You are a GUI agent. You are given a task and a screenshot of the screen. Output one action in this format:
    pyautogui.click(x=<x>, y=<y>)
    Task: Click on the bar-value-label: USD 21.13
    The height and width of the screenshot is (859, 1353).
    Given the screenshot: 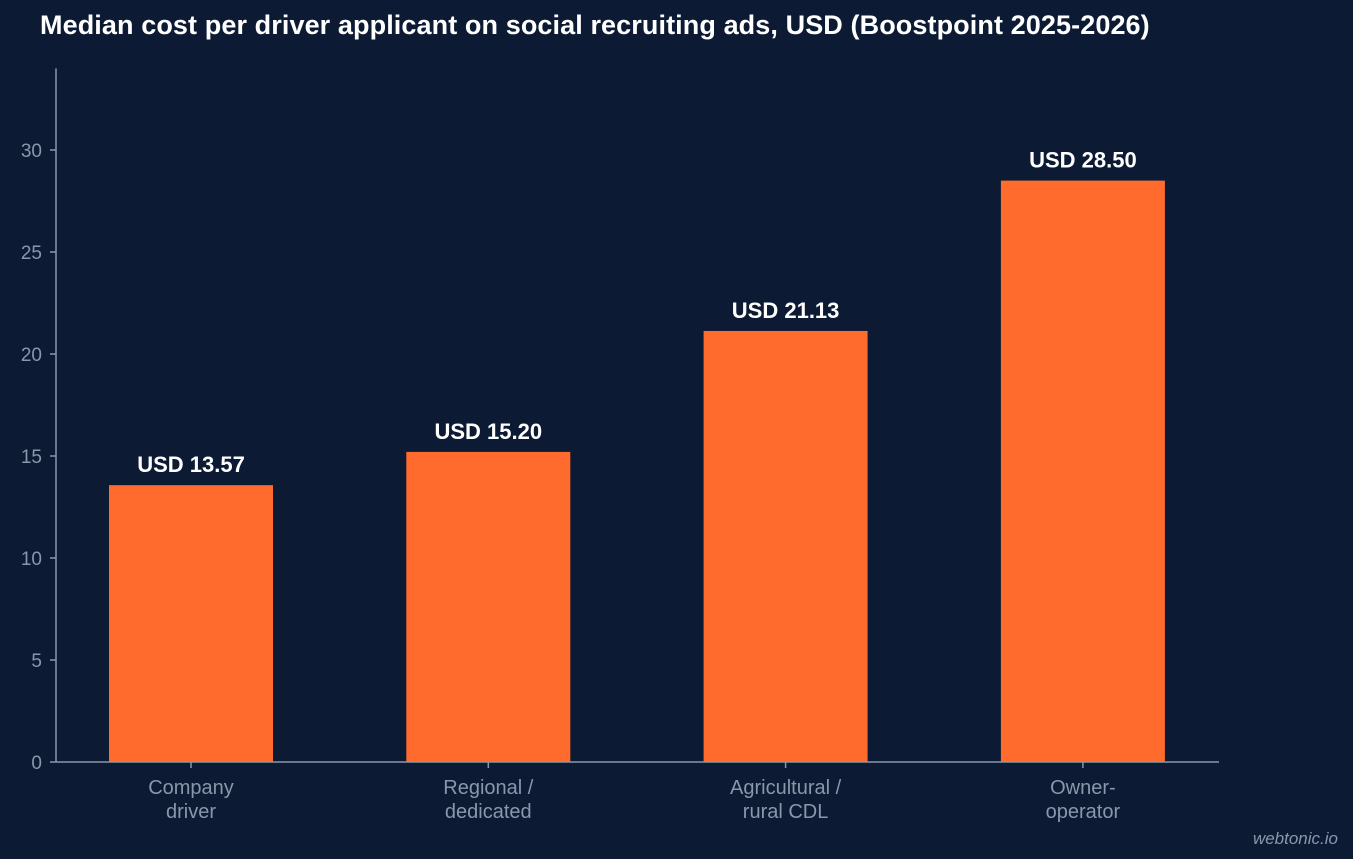 What is the action you would take?
    pyautogui.click(x=786, y=310)
    